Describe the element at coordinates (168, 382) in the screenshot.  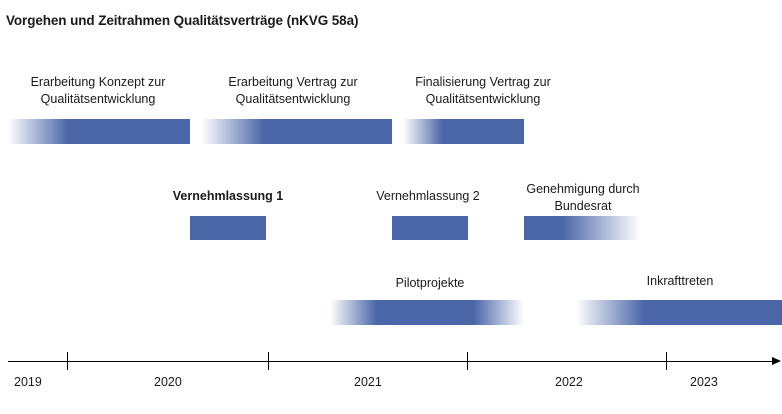
I see `year-label-2020: 2020` at that location.